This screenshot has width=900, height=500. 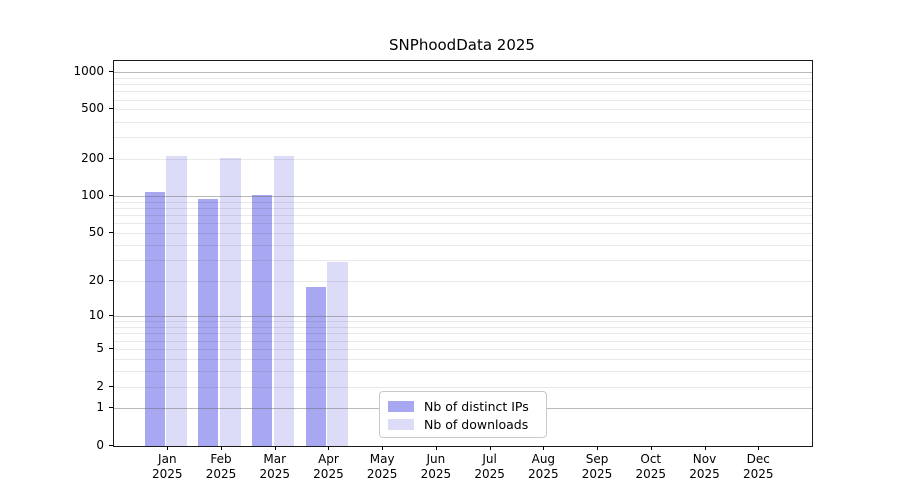 I want to click on x-tick-oct, so click(x=651, y=448).